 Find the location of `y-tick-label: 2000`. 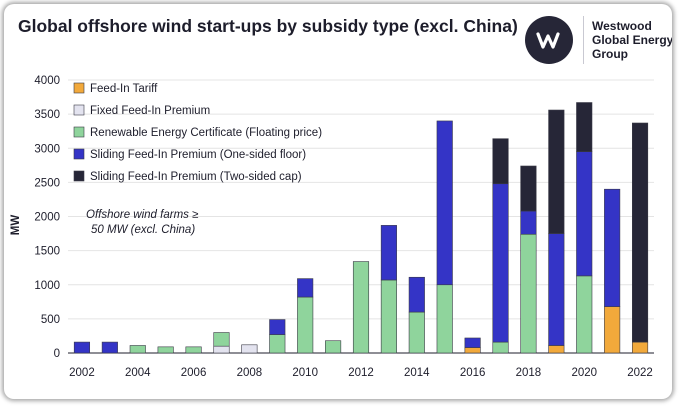

y-tick-label: 2000 is located at coordinates (47, 218).